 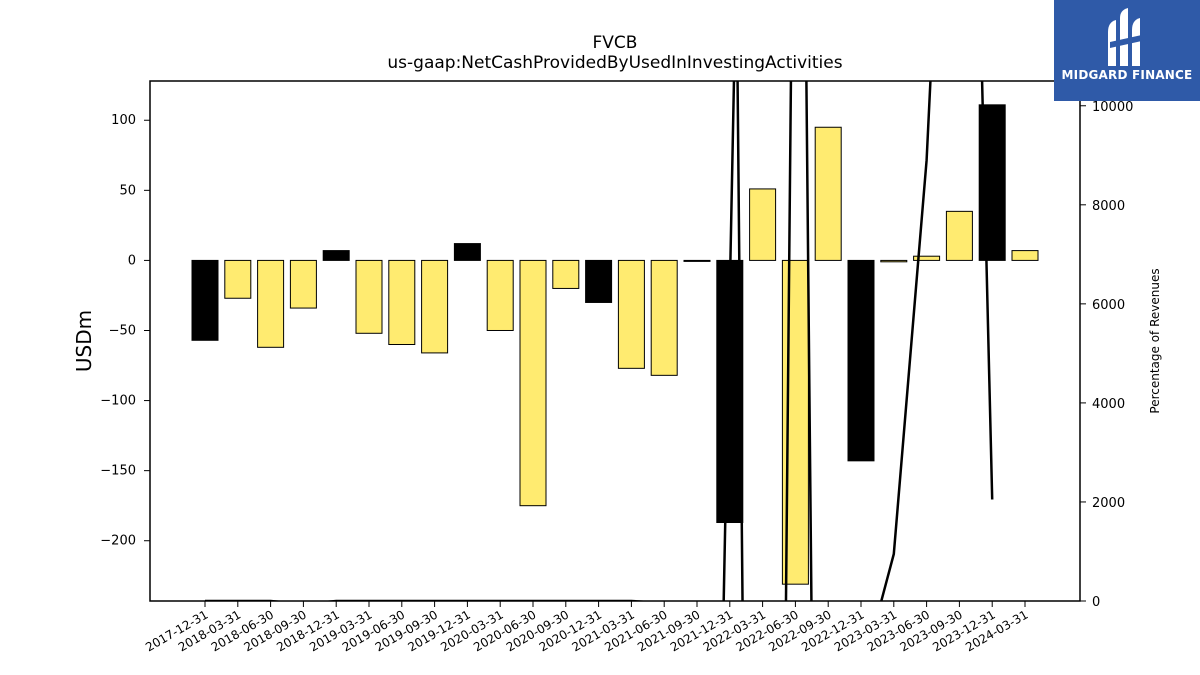 What do you see at coordinates (615, 43) in the screenshot?
I see `chart-title: FVCB` at bounding box center [615, 43].